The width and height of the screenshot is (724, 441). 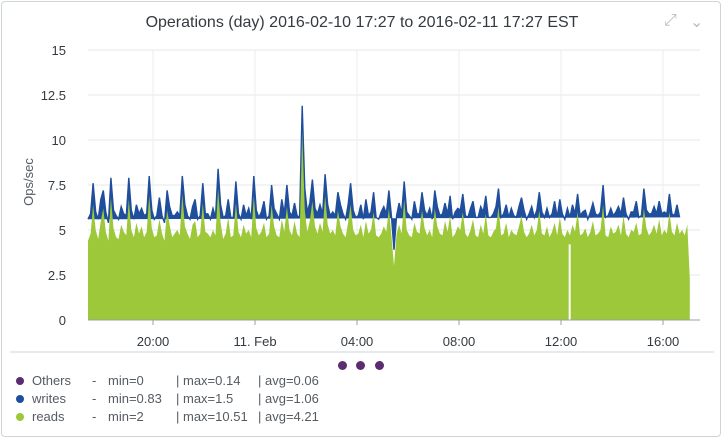 What do you see at coordinates (254, 341) in the screenshot?
I see `x-tick-label: 11. Feb` at bounding box center [254, 341].